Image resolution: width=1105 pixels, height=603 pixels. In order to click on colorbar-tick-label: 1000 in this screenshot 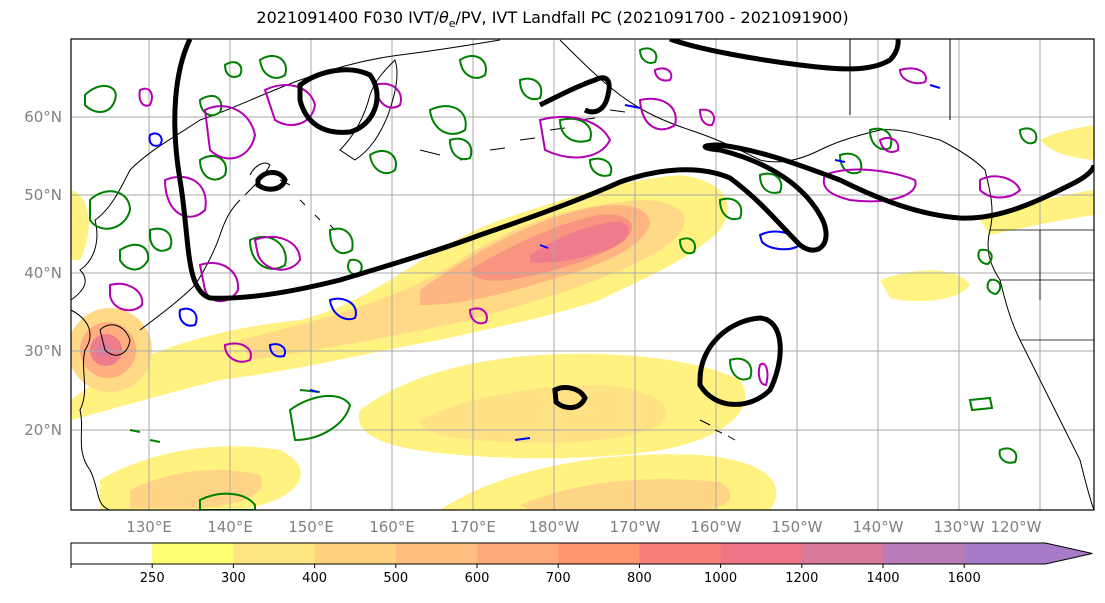, I will do `click(720, 578)`.